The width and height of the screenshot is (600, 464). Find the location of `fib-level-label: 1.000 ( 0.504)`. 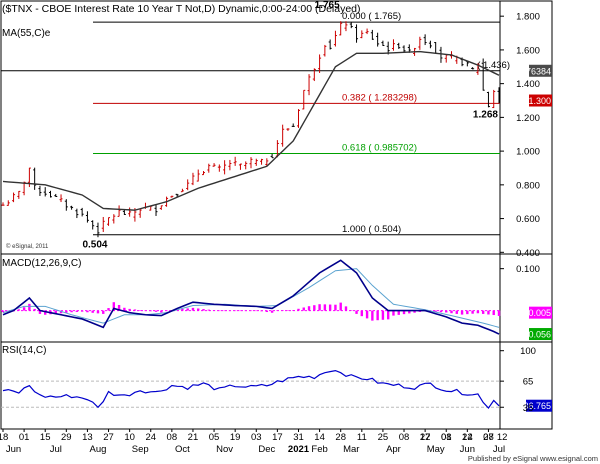

fib-level-label: 1.000 ( 0.504) is located at coordinates (371, 229).